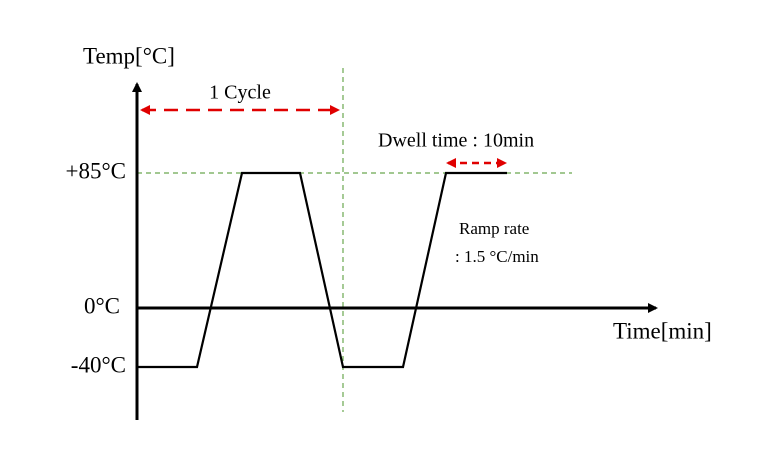 The height and width of the screenshot is (471, 775). What do you see at coordinates (497, 256) in the screenshot?
I see `ramp-value: : 1.5 °C/min` at bounding box center [497, 256].